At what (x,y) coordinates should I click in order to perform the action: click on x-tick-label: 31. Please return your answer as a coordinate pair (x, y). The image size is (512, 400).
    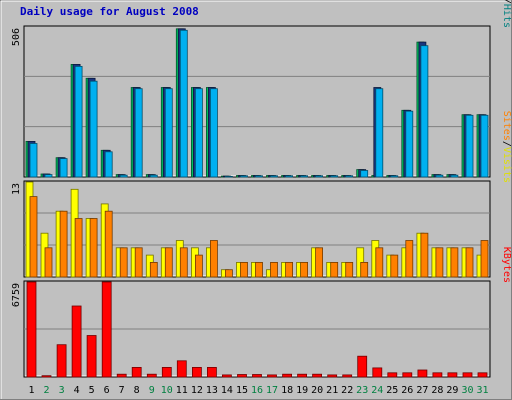
    Looking at the image, I should click on (482, 390).